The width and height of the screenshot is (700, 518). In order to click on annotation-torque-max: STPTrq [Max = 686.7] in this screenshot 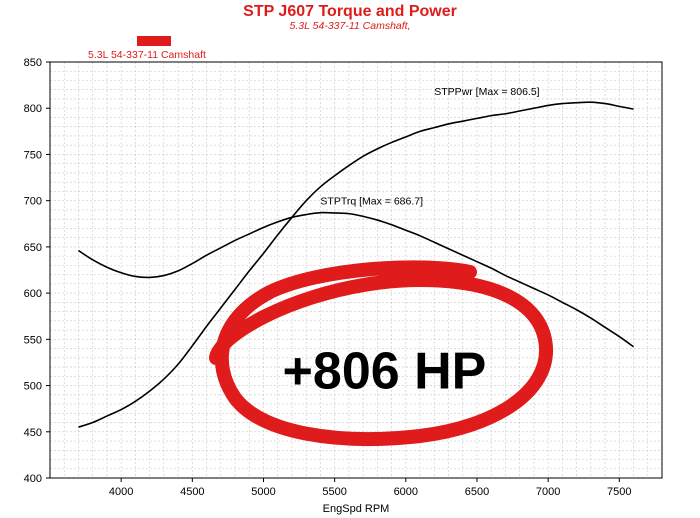, I will do `click(371, 201)`.